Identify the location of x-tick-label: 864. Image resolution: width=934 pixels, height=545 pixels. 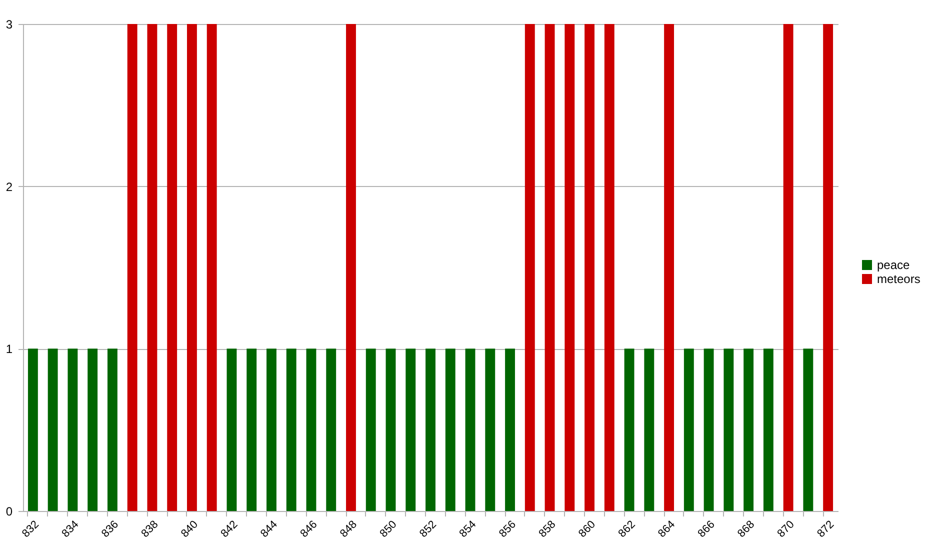
(667, 529).